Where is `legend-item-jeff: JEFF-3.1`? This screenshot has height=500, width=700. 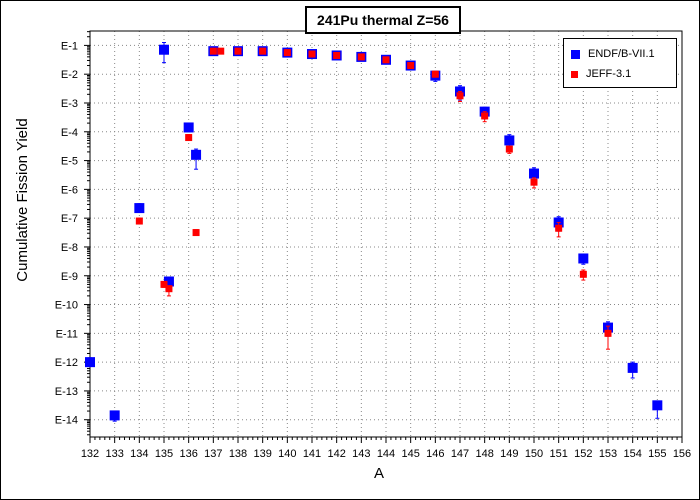 legend-item-jeff: JEFF-3.1 is located at coordinates (597, 74).